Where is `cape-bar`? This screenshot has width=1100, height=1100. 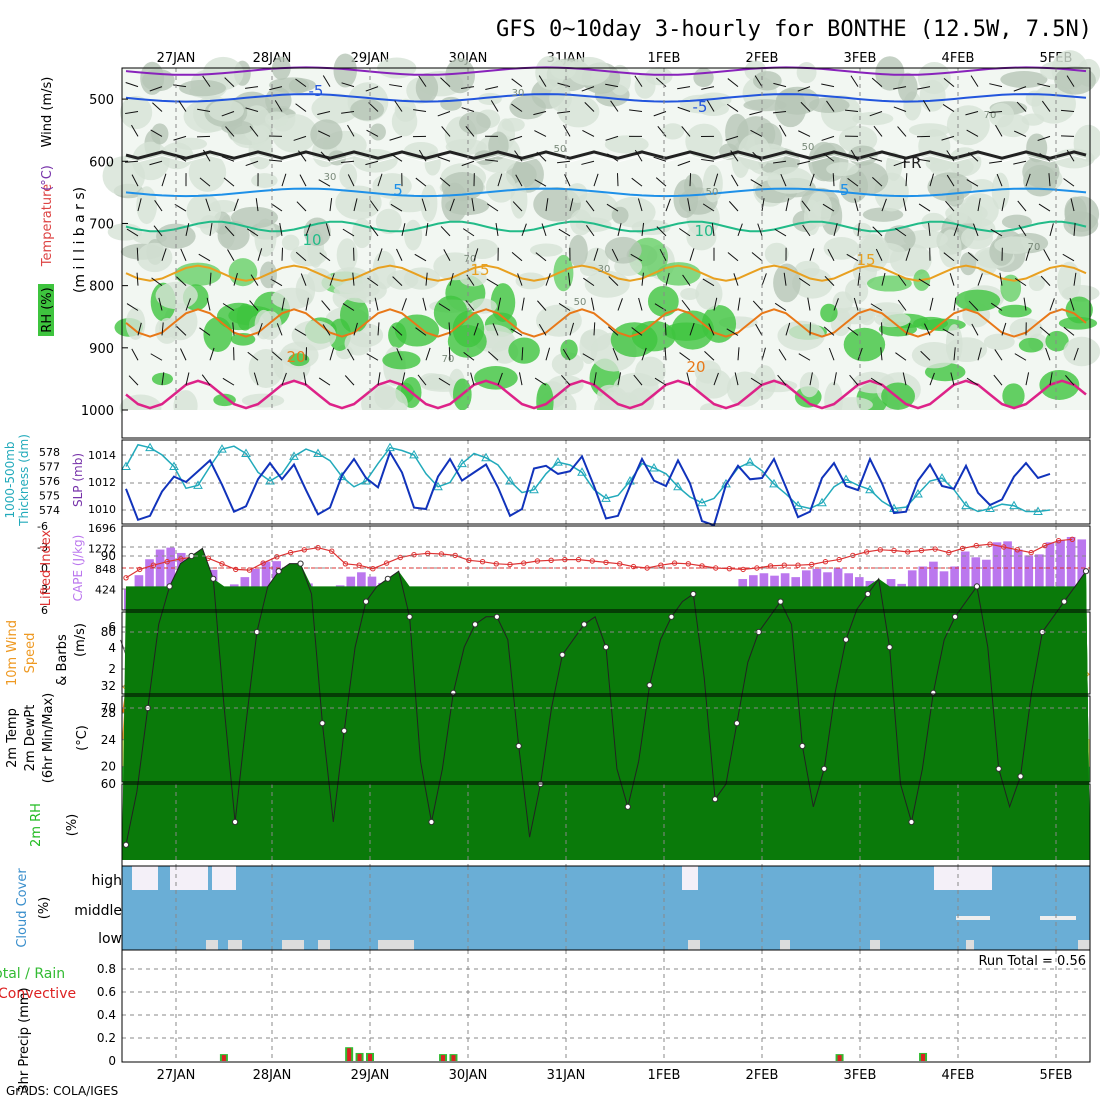
cape-bar is located at coordinates (266, 585).